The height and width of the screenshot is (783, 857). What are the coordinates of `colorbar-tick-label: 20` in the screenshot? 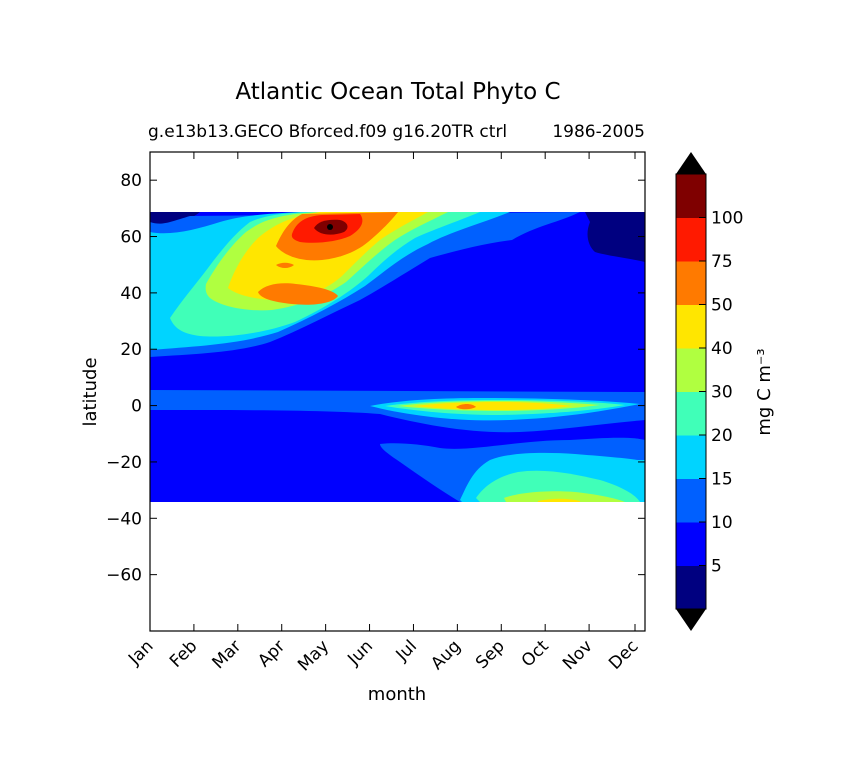 It's located at (722, 436).